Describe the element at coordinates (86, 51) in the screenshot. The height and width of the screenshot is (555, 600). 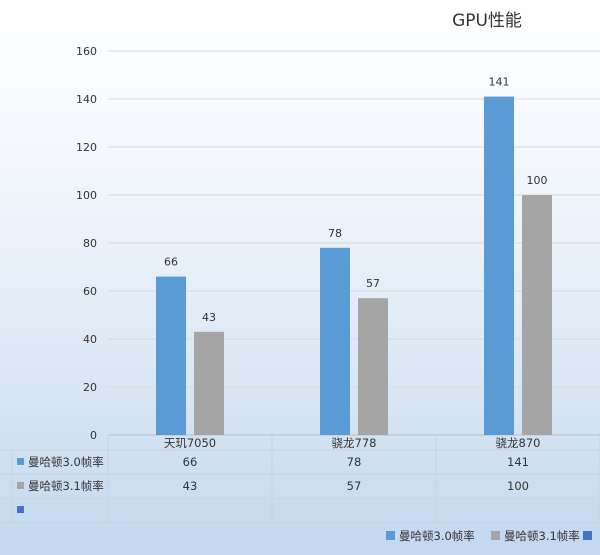
I see `y-tick-label: 160` at that location.